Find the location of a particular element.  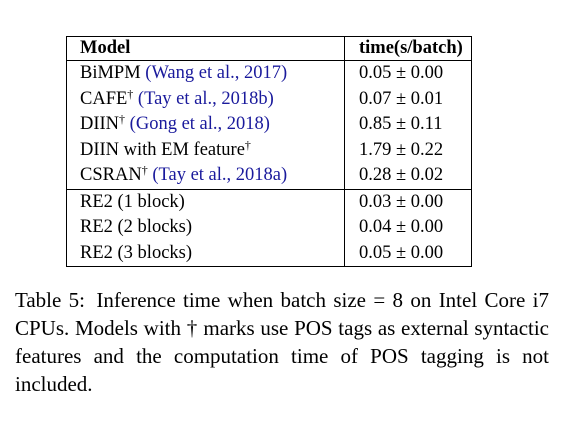

table-row: RE2 (1 block) 0.03 ± 0.00 is located at coordinates (269, 201).